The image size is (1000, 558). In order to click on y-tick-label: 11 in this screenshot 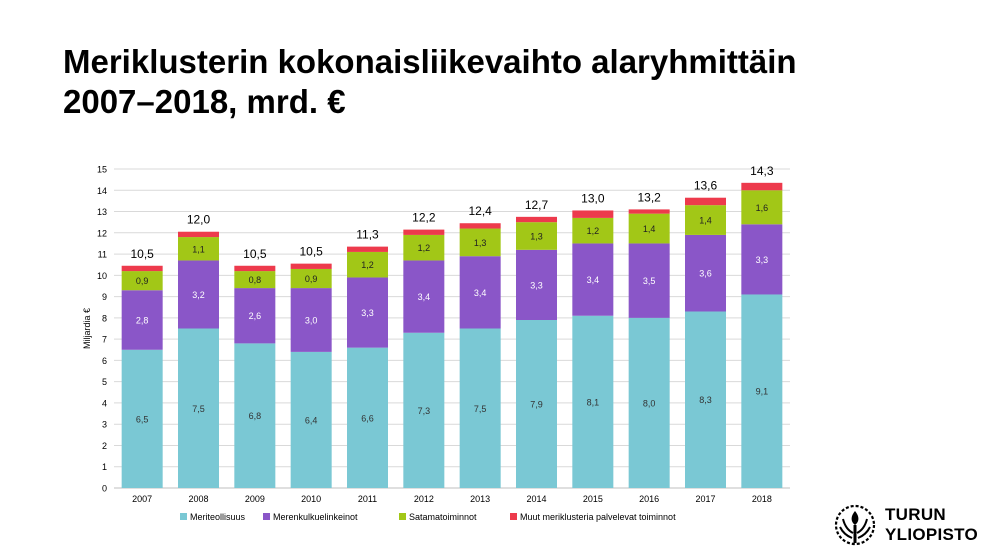, I will do `click(102, 255)`.